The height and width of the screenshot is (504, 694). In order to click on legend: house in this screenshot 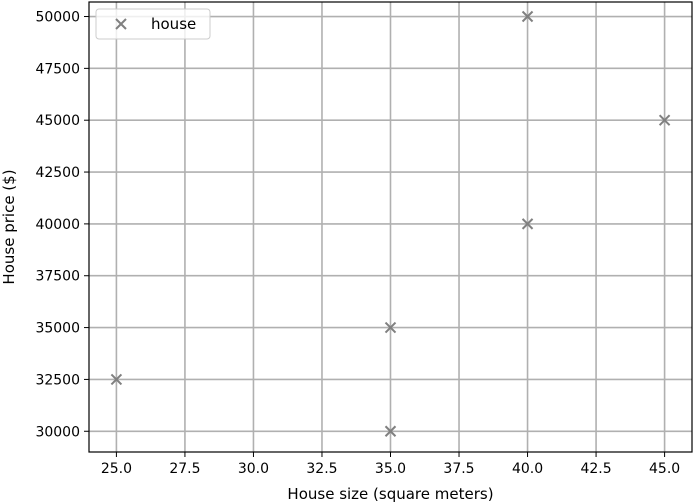, I will do `click(153, 24)`.